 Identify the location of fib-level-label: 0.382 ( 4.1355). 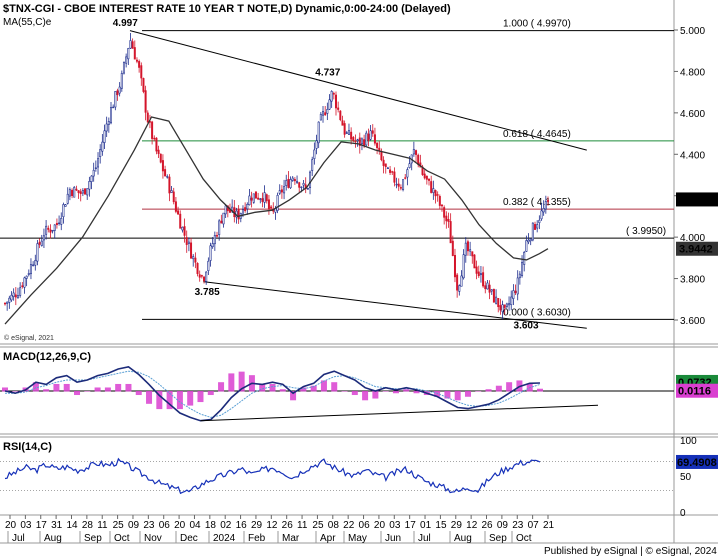
(537, 202).